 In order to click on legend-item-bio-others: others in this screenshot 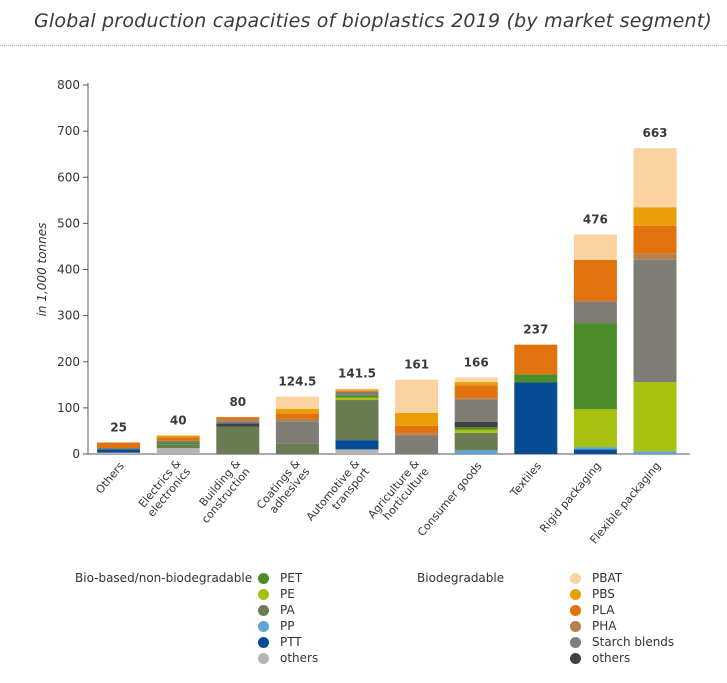, I will do `click(600, 658)`.